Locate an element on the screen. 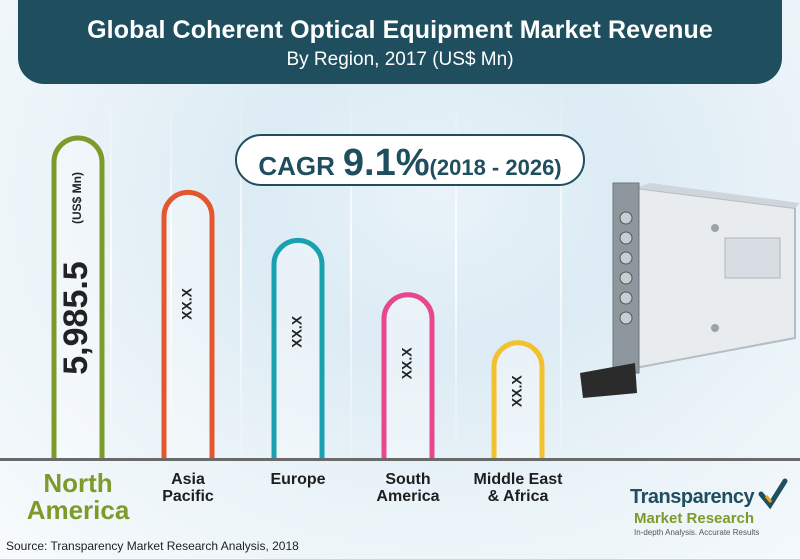 This screenshot has height=559, width=800. checkmark-icon is located at coordinates (773, 494).